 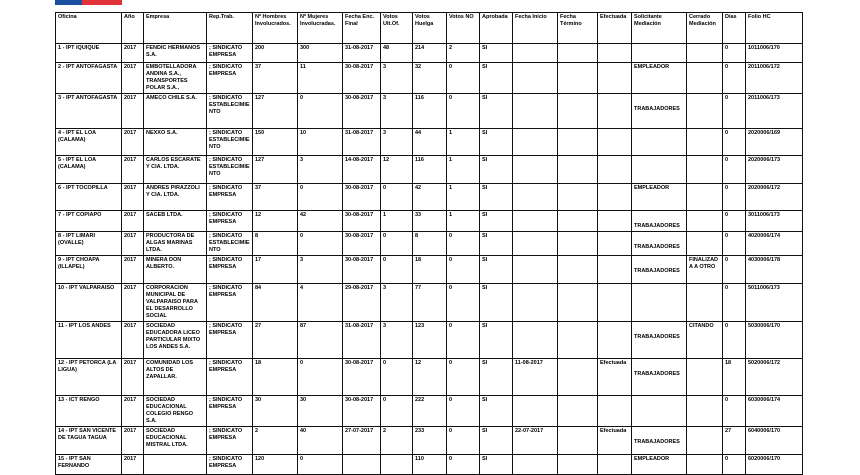 What do you see at coordinates (275, 221) in the screenshot?
I see `table-cell: 12` at bounding box center [275, 221].